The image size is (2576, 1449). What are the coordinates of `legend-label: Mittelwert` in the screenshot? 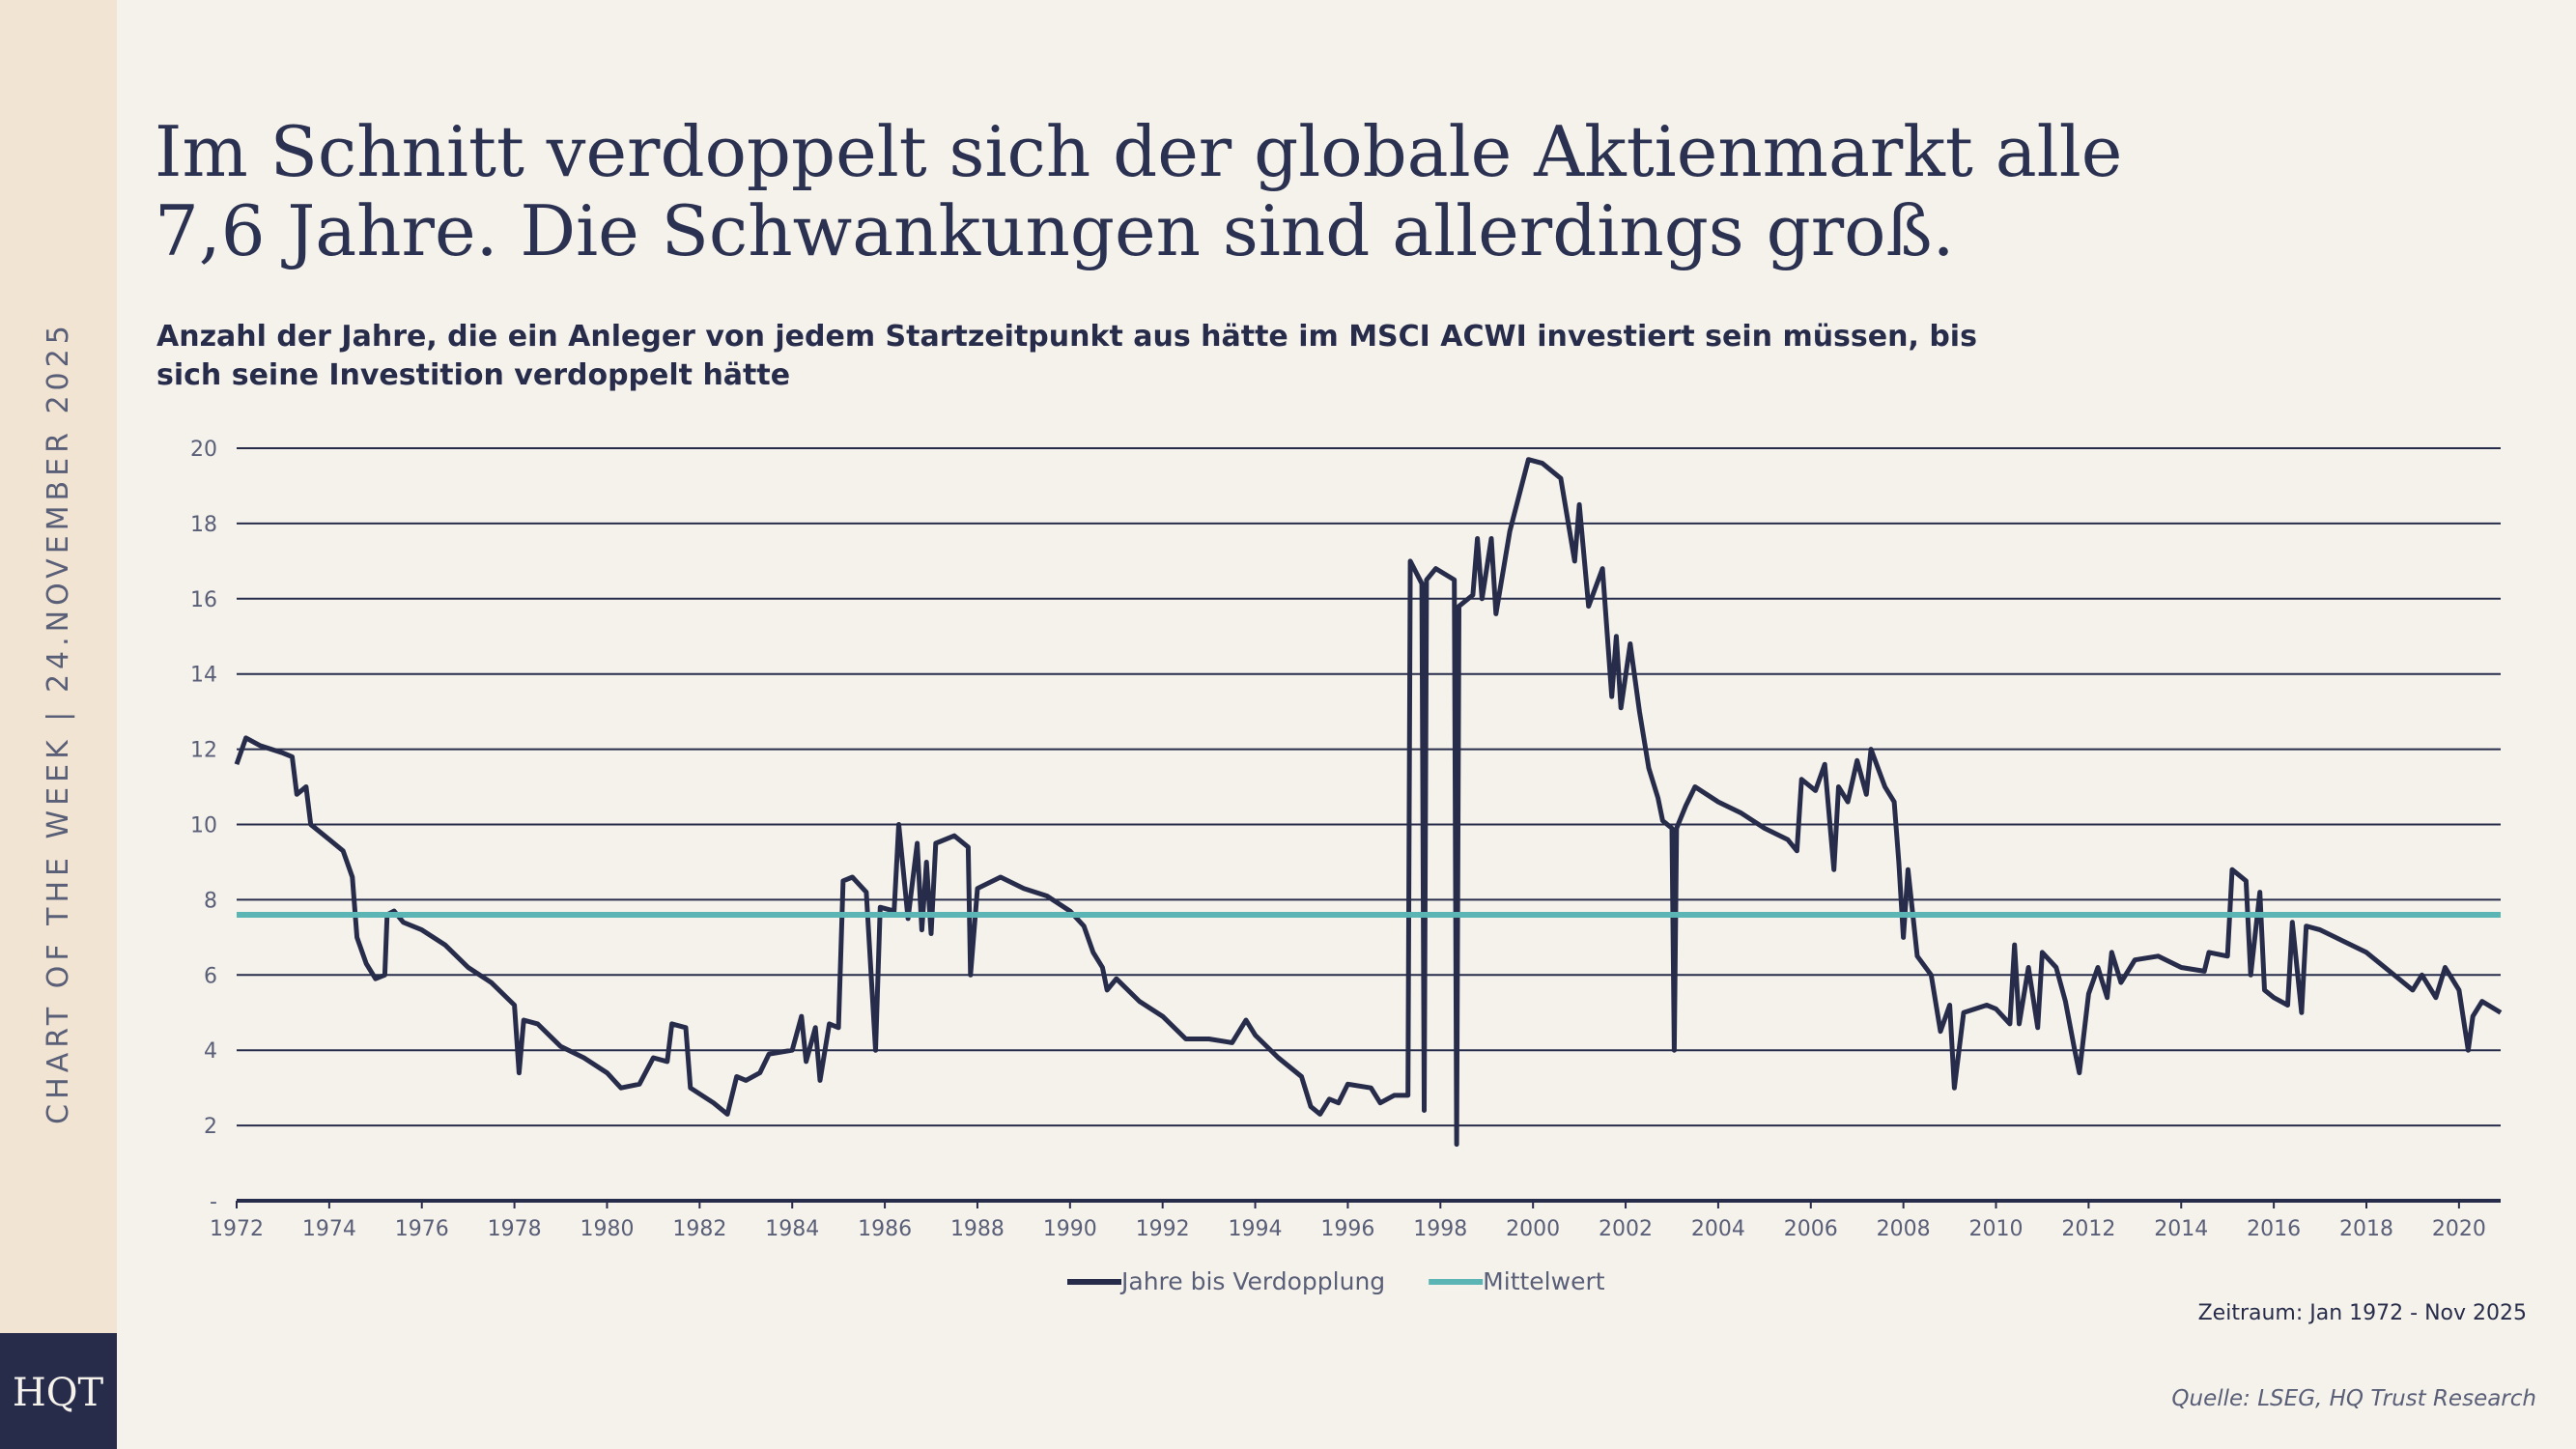 It's located at (1544, 1281).